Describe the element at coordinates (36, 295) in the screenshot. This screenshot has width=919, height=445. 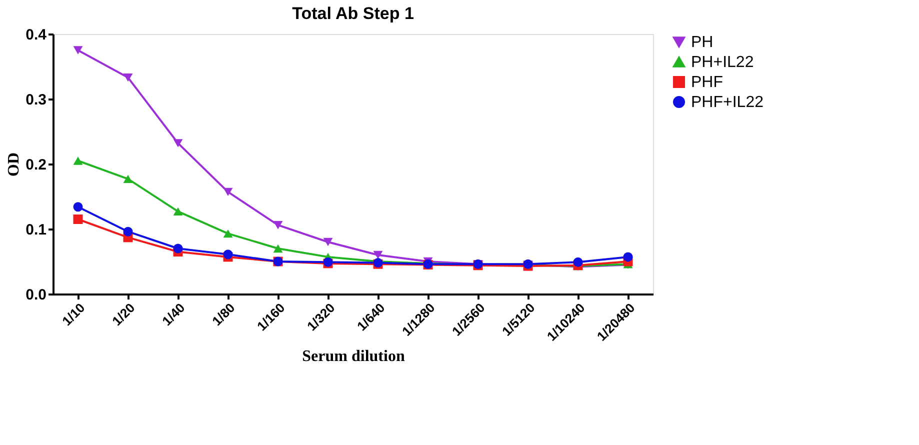
I see `y-tick-label: 0.0` at that location.